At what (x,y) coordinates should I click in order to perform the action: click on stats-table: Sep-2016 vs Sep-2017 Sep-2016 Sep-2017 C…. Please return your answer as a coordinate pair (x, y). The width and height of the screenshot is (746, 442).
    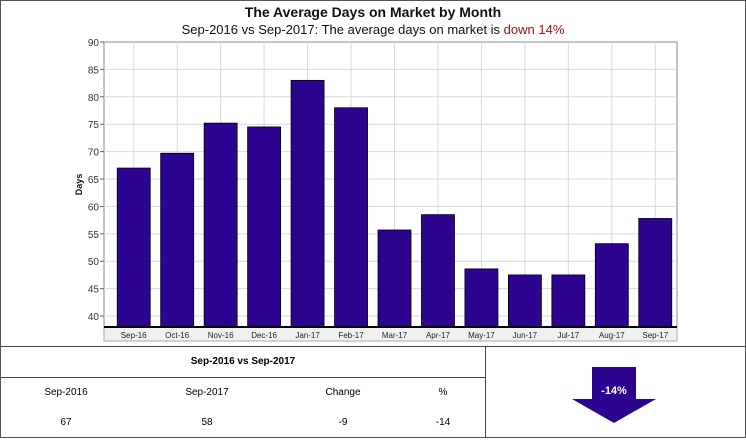
    Looking at the image, I should click on (243, 392).